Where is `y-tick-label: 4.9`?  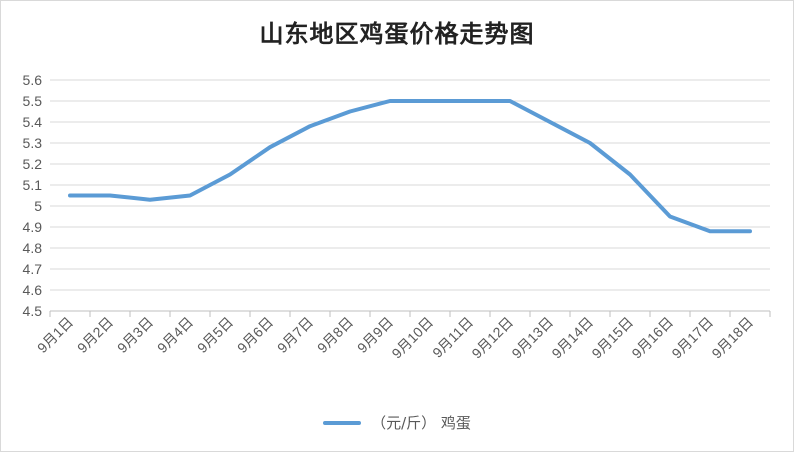 y-tick-label: 4.9 is located at coordinates (33, 227).